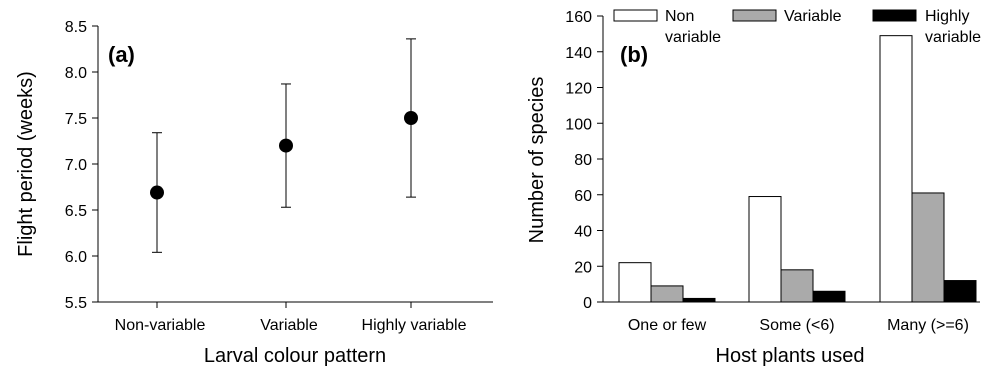 The image size is (990, 368). I want to click on panel-a-y-tick-label: 6.0, so click(76, 257).